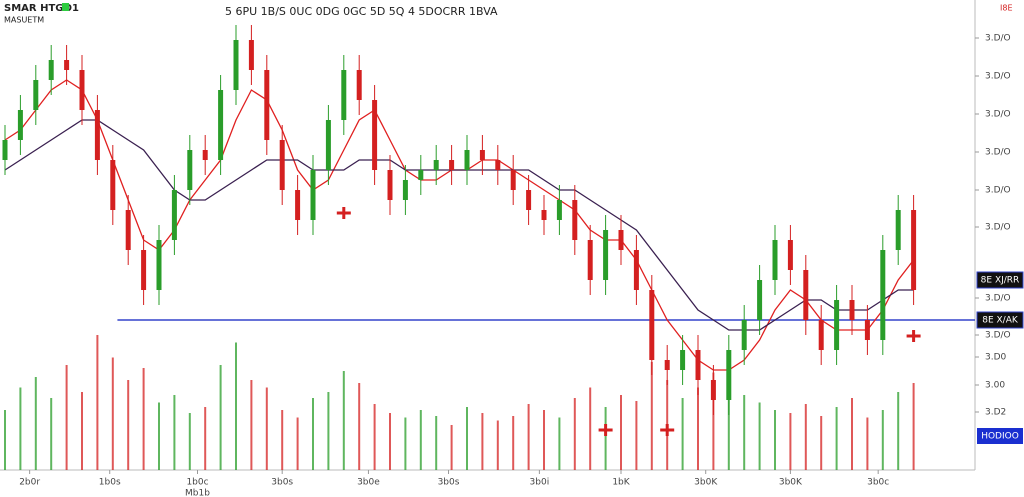 The height and width of the screenshot is (497, 1024). Describe the element at coordinates (282, 483) in the screenshot. I see `x-tick-label: 3b0s` at that location.